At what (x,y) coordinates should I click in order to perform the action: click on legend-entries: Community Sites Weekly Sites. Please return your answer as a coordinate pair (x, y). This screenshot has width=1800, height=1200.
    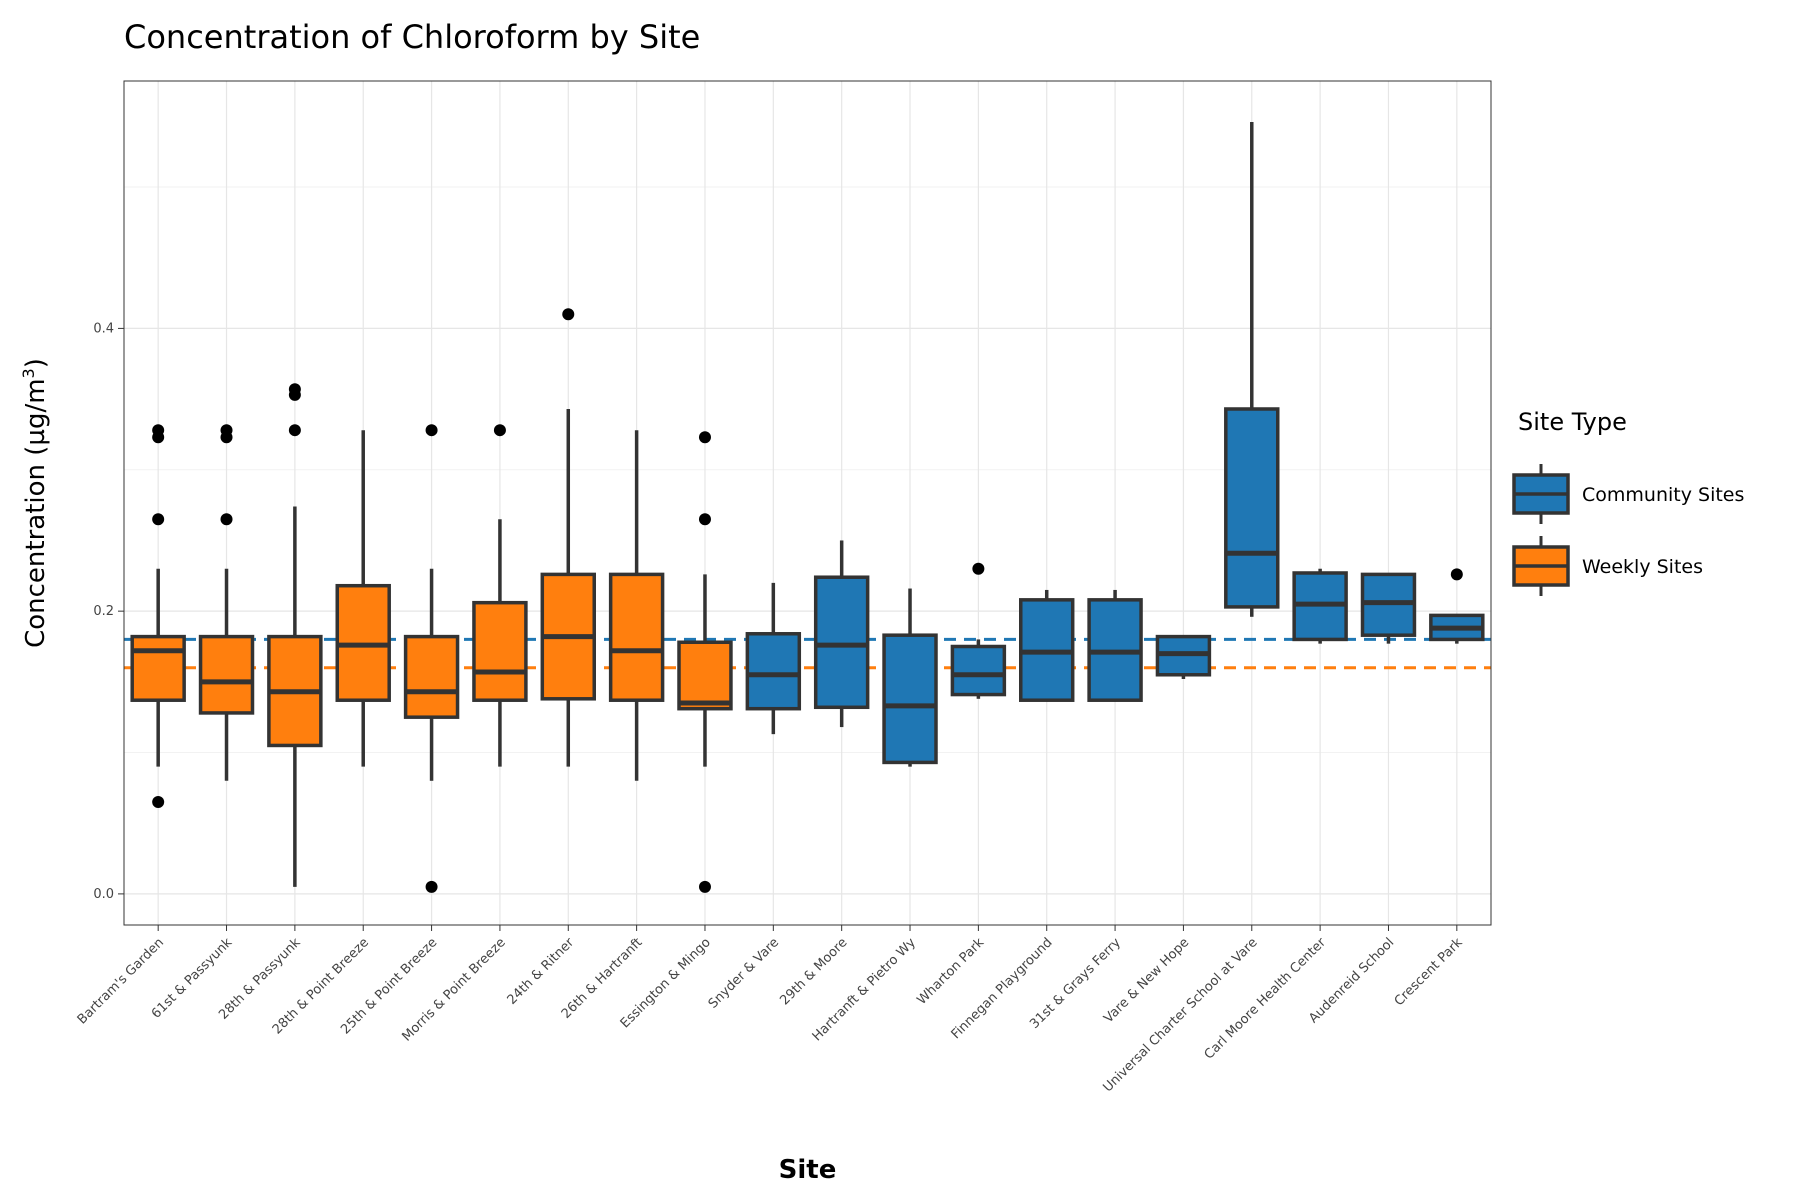
    Looking at the image, I should click on (1628, 530).